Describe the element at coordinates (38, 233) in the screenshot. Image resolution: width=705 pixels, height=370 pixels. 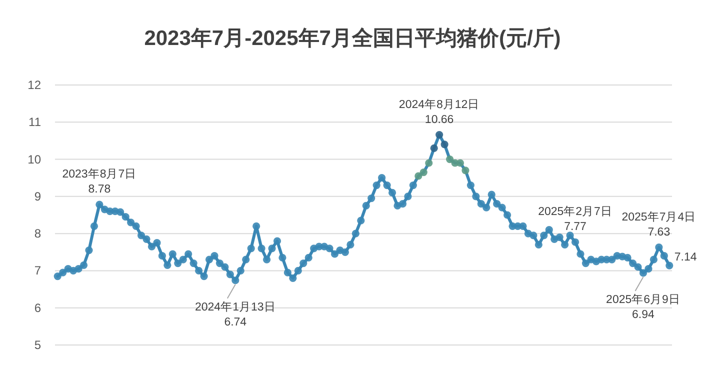
I see `y-tick-label: 8` at that location.